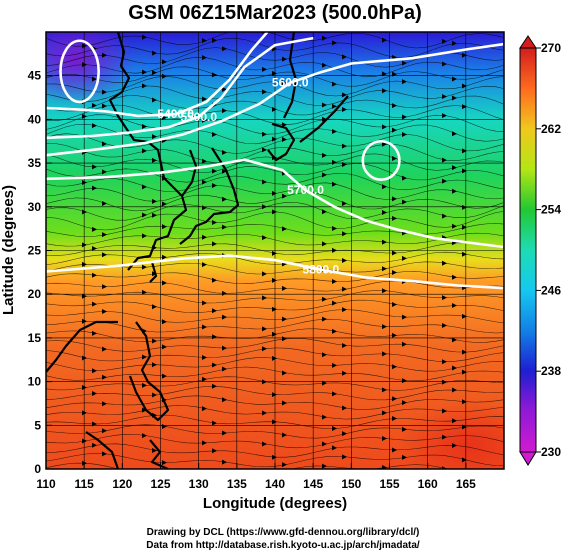  What do you see at coordinates (199, 484) in the screenshot?
I see `x-tick-label: 130` at bounding box center [199, 484].